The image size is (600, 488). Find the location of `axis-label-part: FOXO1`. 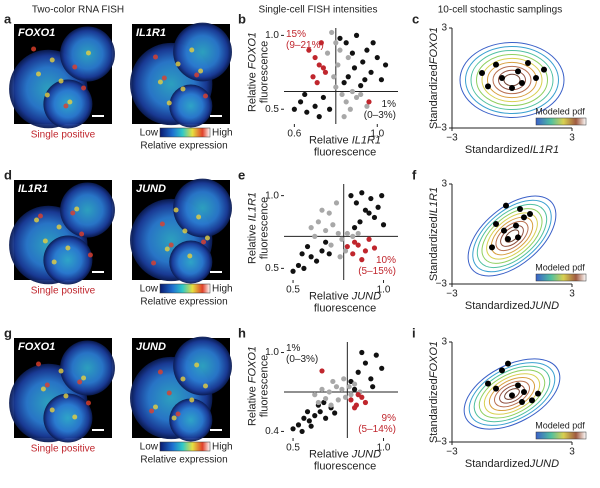

axis-label-part: FOXO1 is located at coordinates (434, 45).